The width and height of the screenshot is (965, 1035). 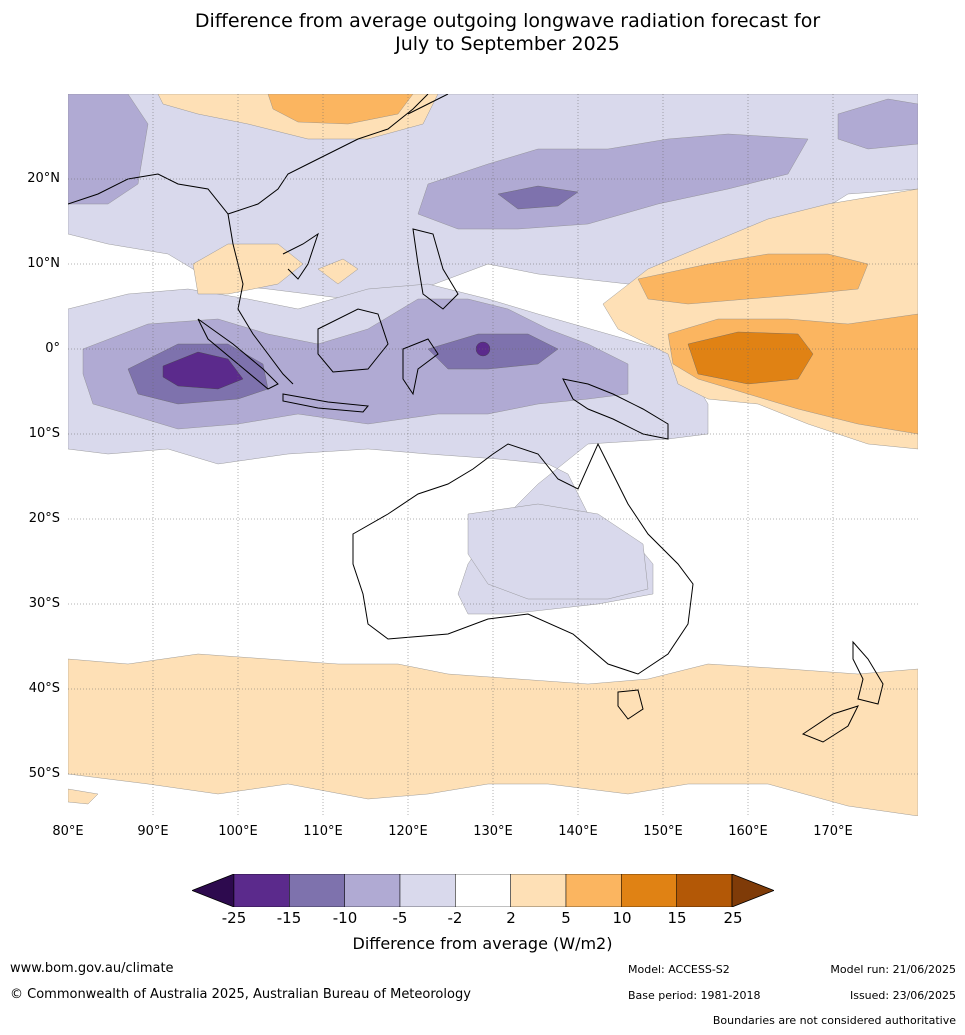 I want to click on lon-label-80e: 80°E, so click(x=68, y=831).